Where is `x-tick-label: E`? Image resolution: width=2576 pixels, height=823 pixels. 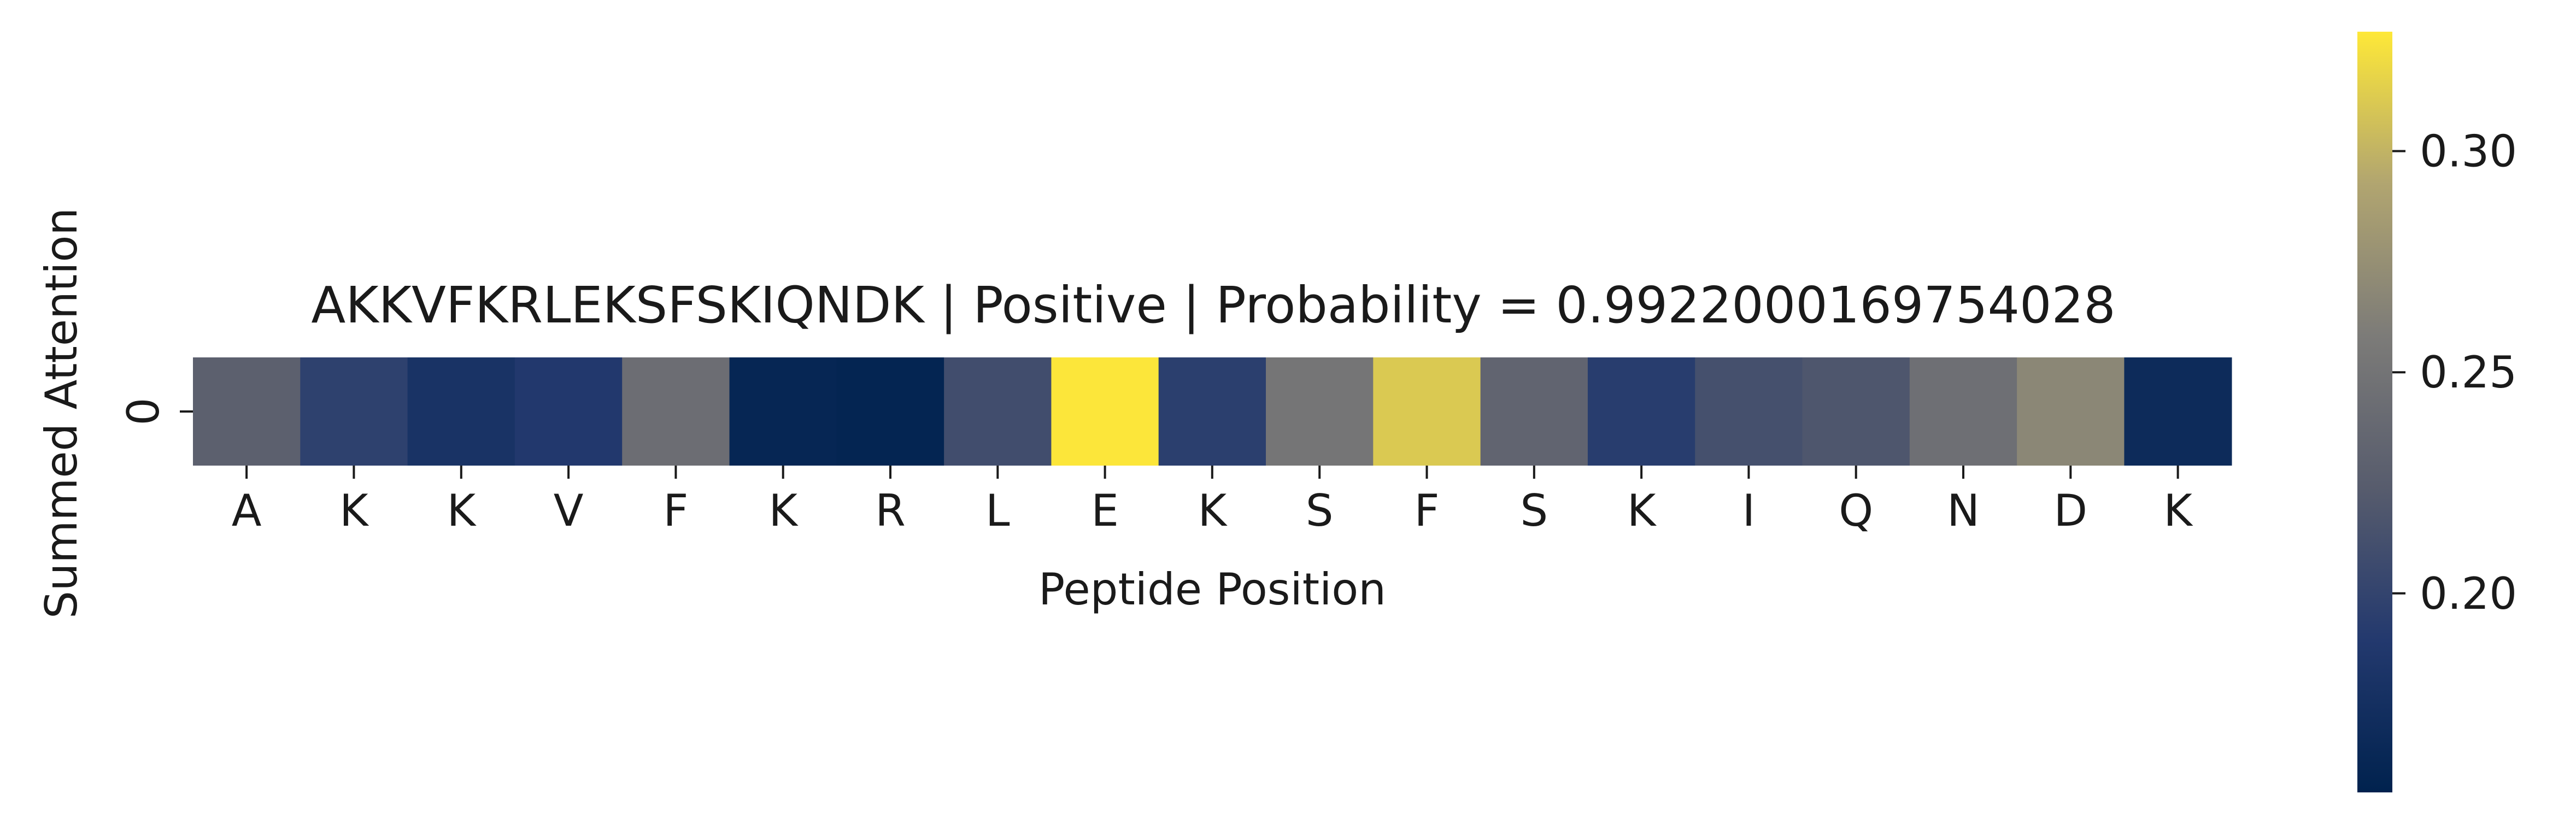 x-tick-label: E is located at coordinates (1105, 510).